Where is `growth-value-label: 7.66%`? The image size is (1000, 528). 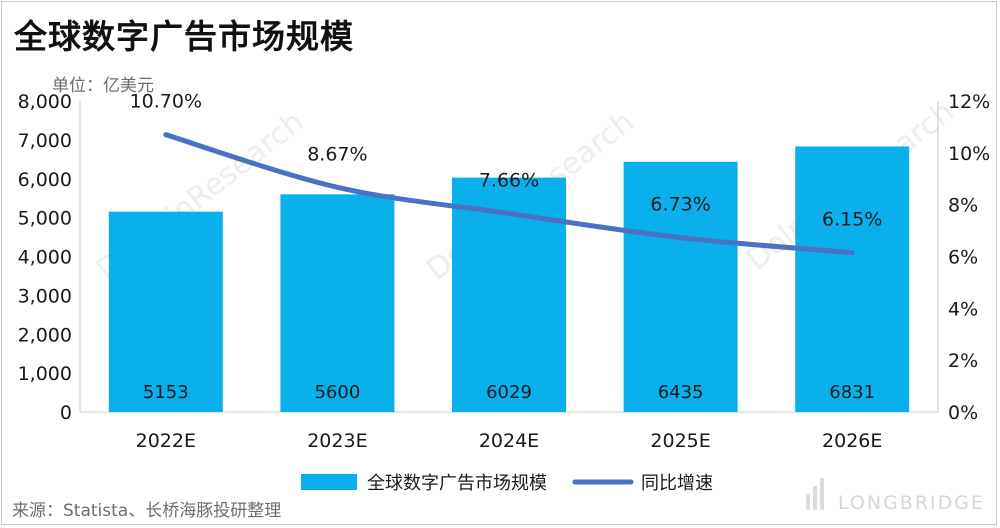 growth-value-label: 7.66% is located at coordinates (509, 180).